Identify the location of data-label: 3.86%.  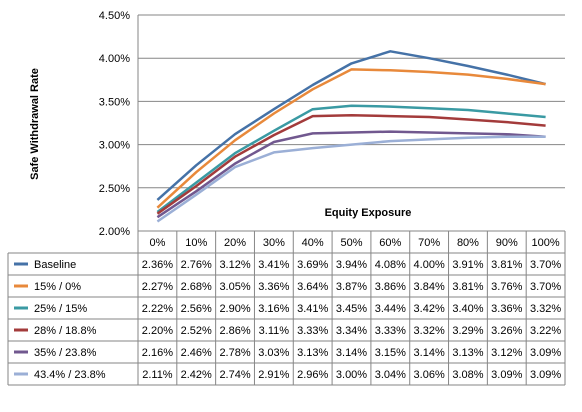
(390, 287).